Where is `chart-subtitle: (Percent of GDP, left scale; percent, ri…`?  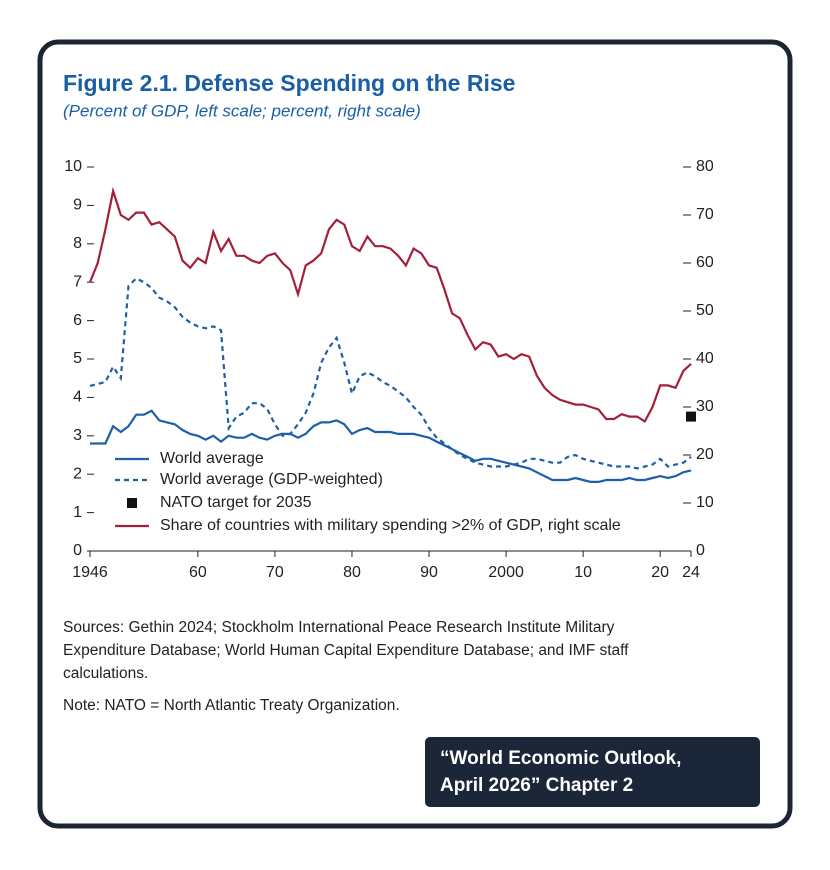
chart-subtitle: (Percent of GDP, left scale; percent, ri… is located at coordinates (242, 110).